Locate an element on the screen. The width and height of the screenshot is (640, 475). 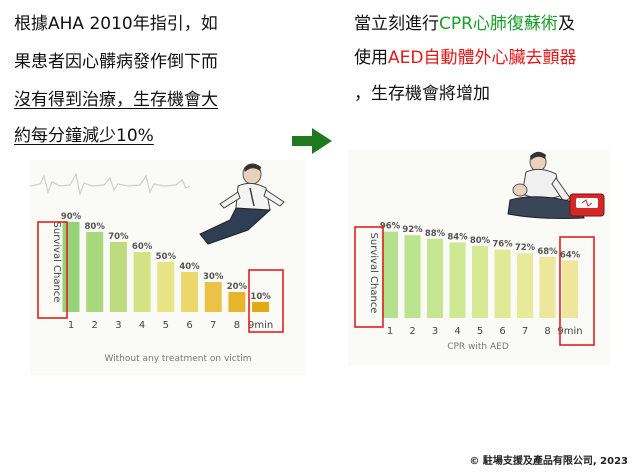
left-tick-label-2: 2 is located at coordinates (95, 325).